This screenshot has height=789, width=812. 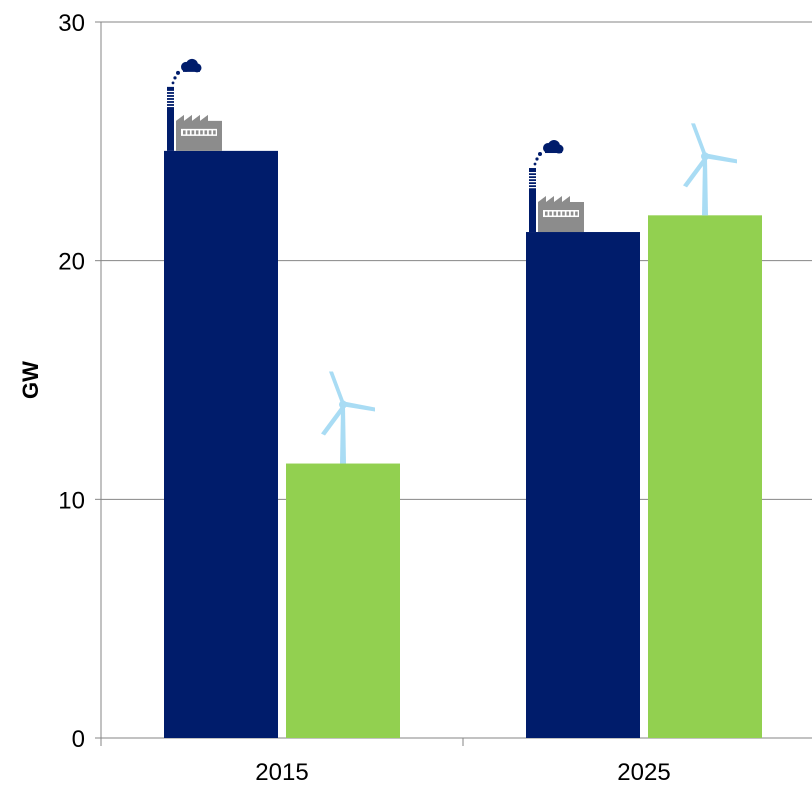 I want to click on y-tick-label: 10, so click(x=71, y=500).